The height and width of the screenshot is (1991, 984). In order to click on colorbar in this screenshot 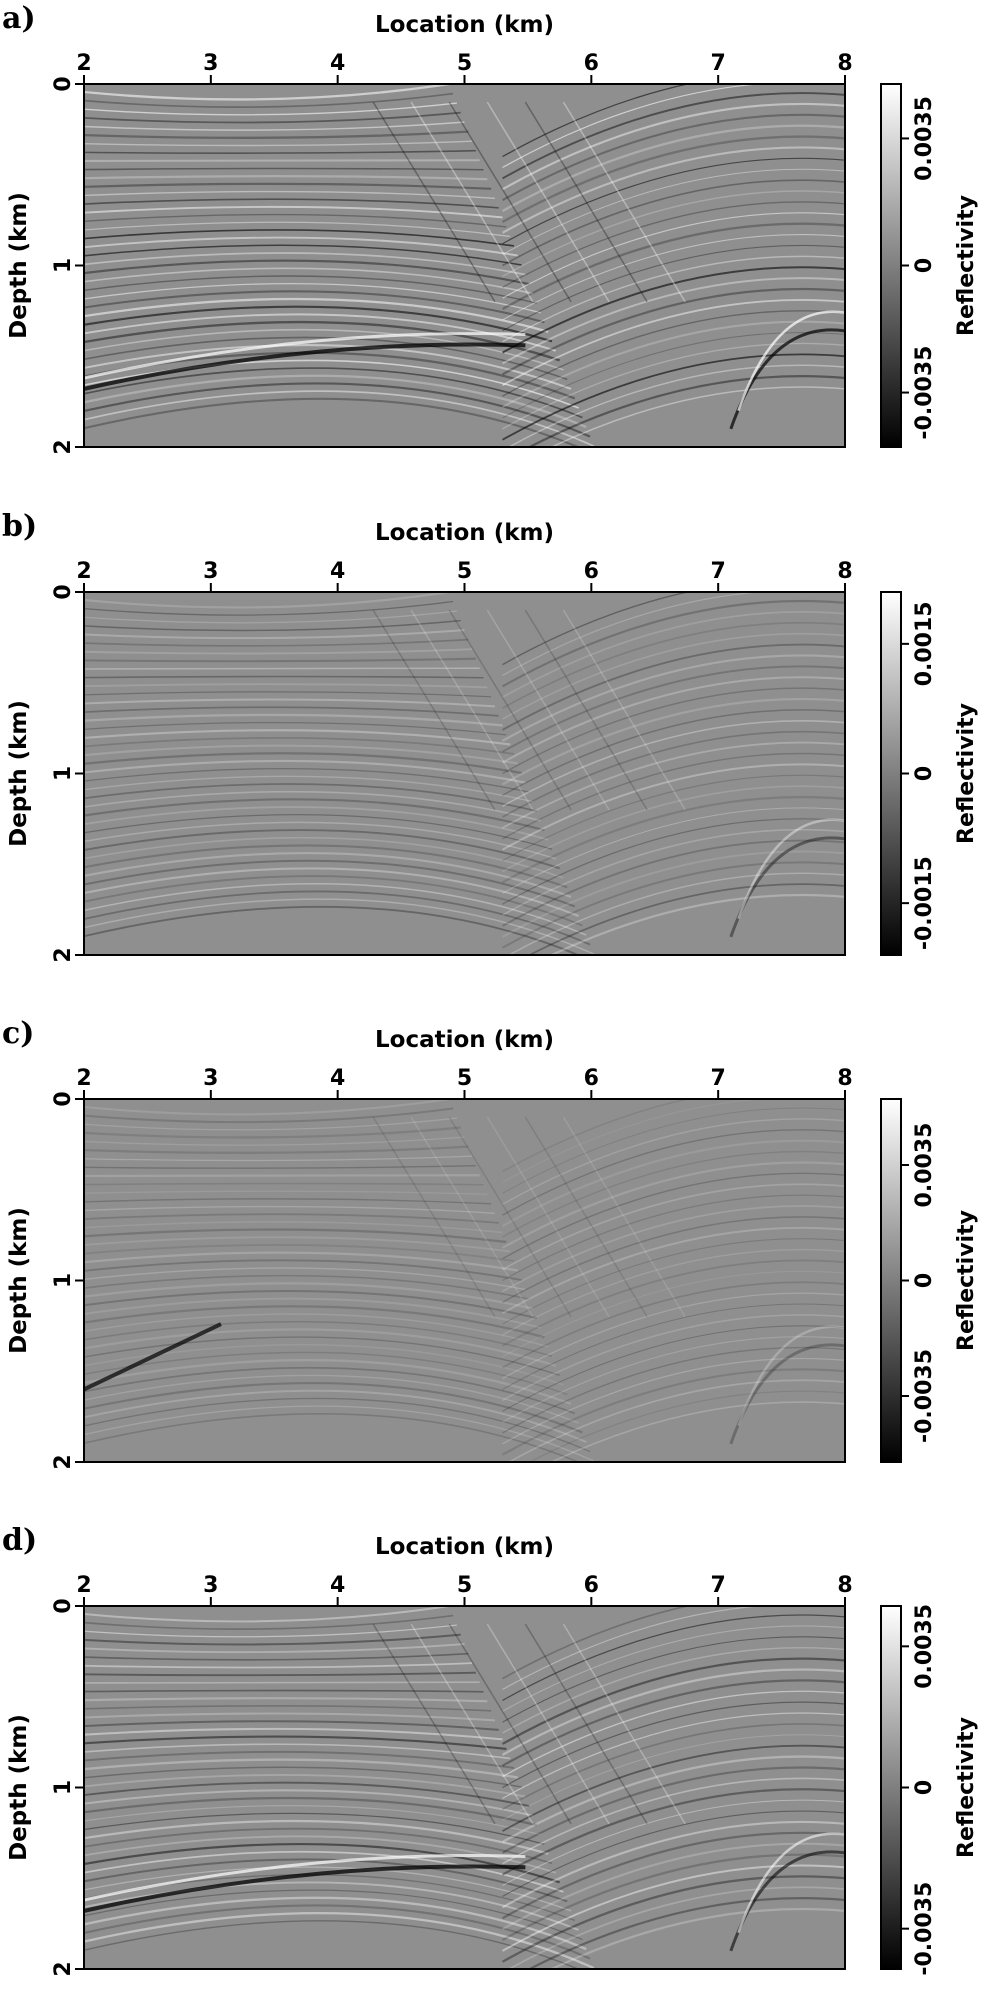, I will do `click(891, 1280)`.